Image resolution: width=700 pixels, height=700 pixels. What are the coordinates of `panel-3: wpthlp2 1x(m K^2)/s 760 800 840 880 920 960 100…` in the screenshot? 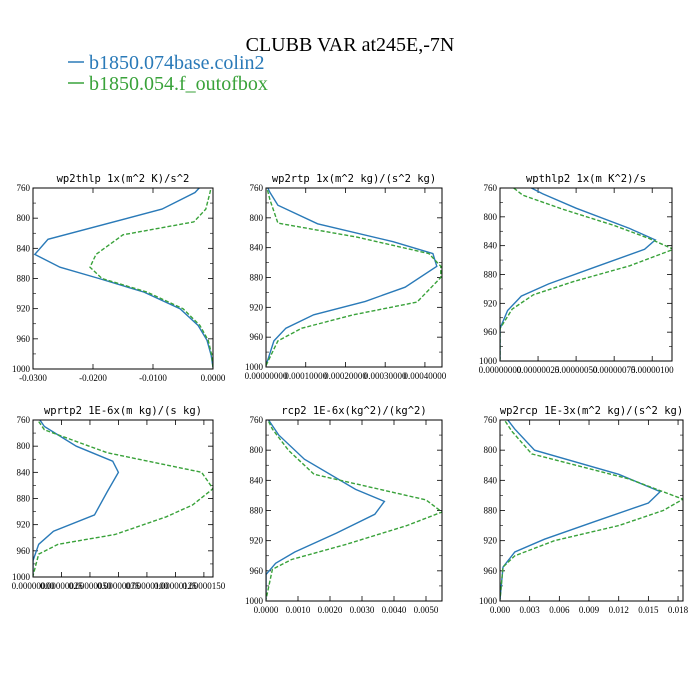 It's located at (576, 274).